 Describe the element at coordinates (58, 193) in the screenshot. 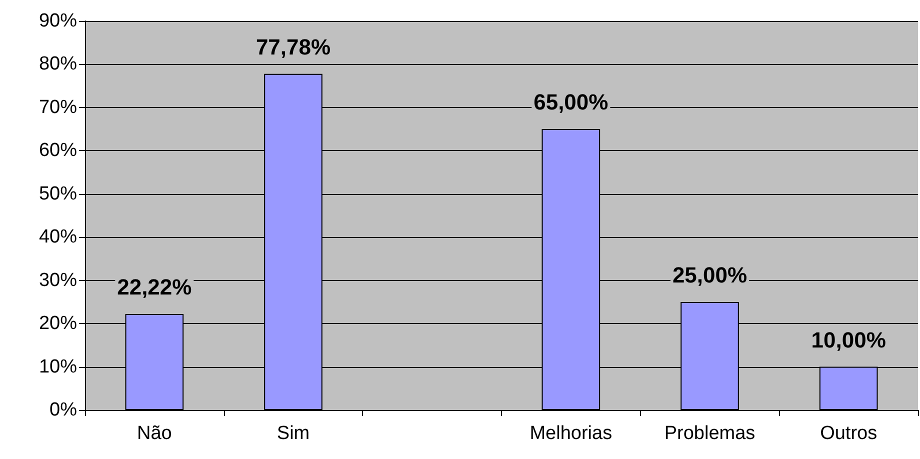

I see `y-tick-label: 50%` at that location.